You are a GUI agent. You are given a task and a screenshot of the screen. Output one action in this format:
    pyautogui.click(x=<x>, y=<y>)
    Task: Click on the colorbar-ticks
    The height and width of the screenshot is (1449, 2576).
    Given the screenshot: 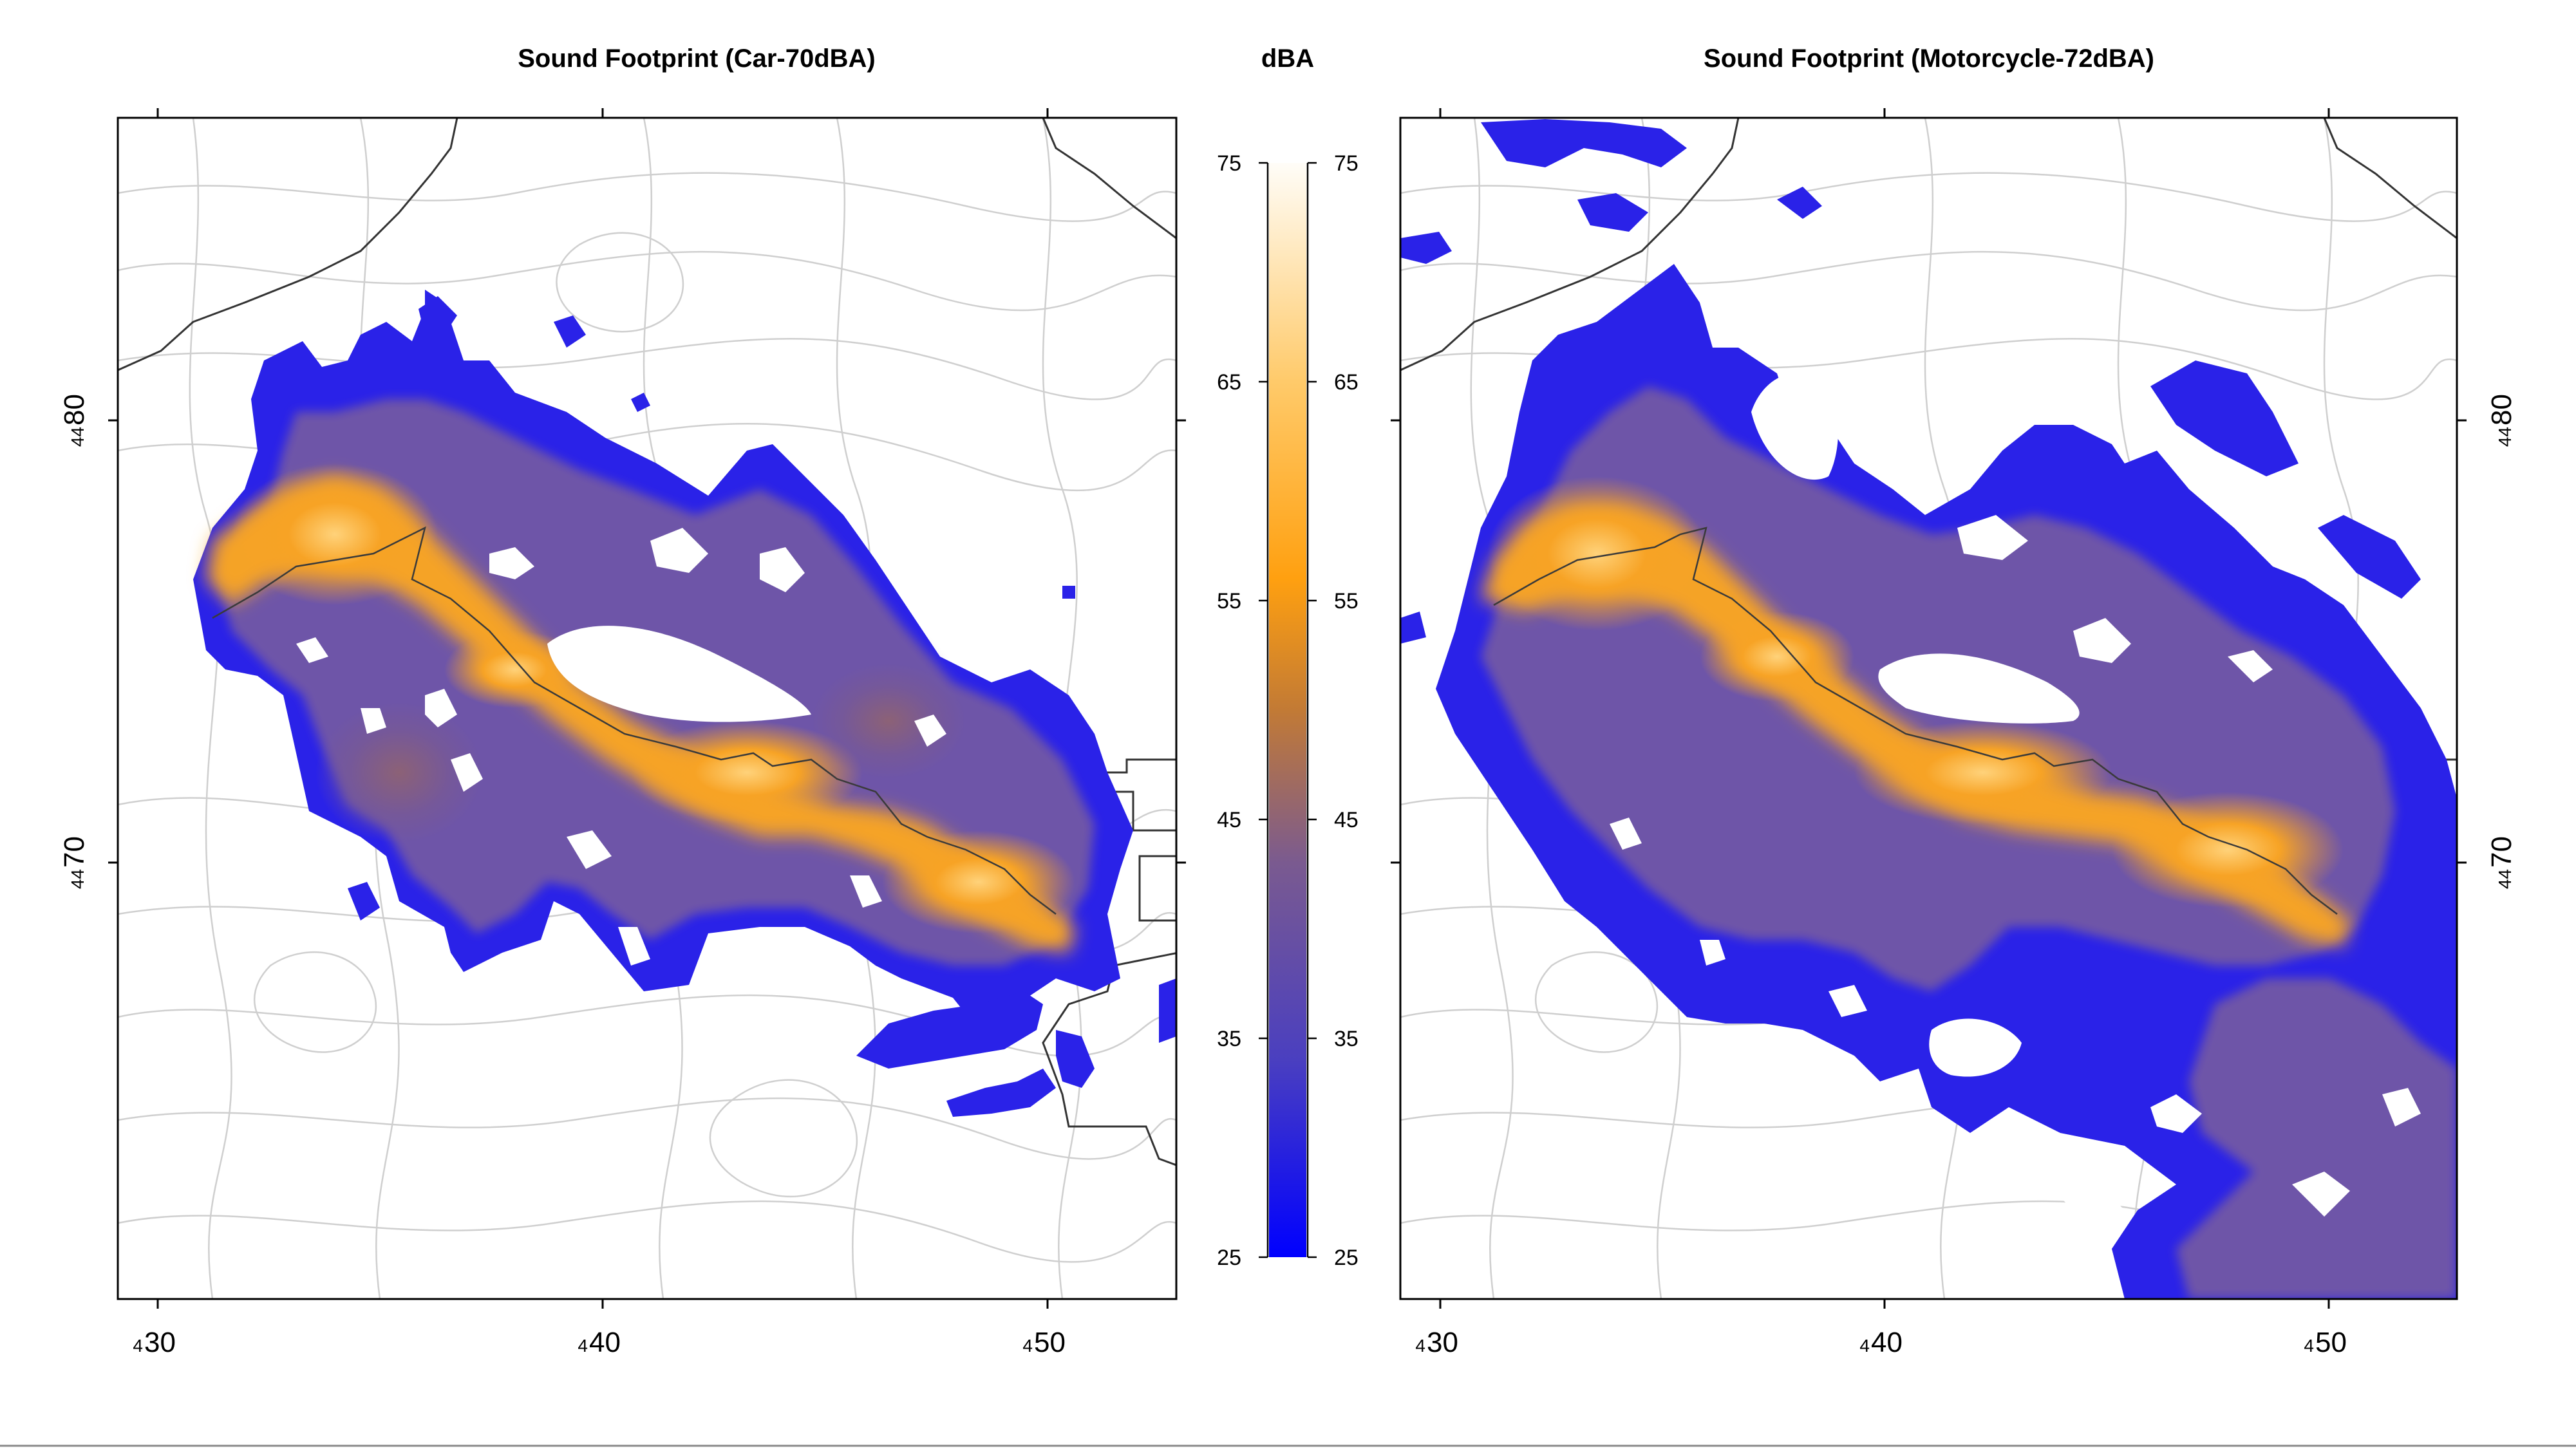 What is the action you would take?
    pyautogui.click(x=1288, y=710)
    